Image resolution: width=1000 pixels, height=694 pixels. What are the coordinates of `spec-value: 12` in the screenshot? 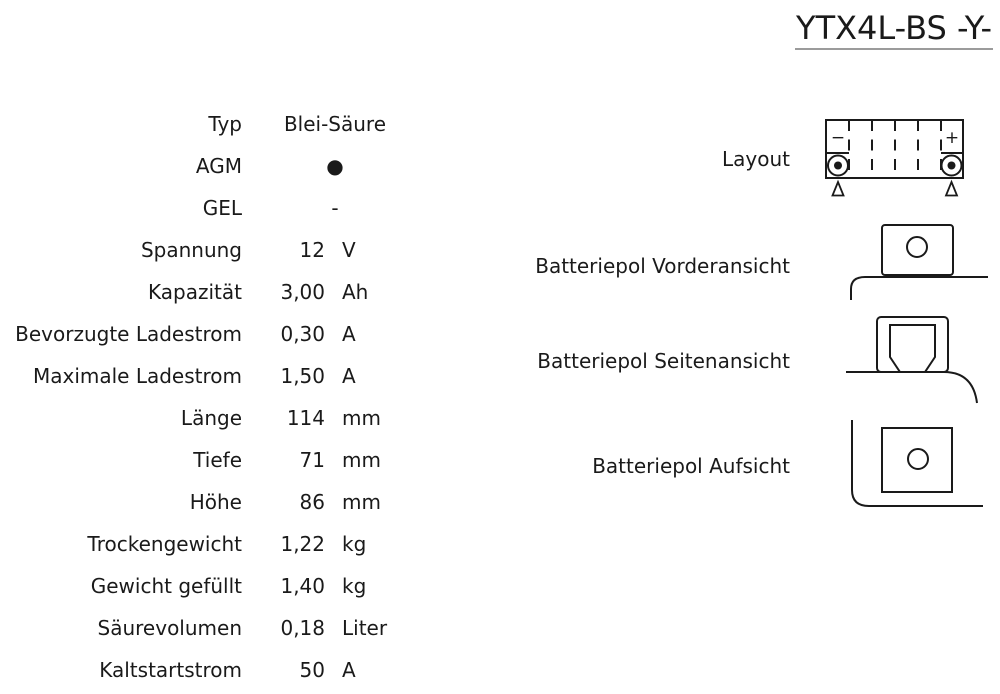 It's located at (312, 250).